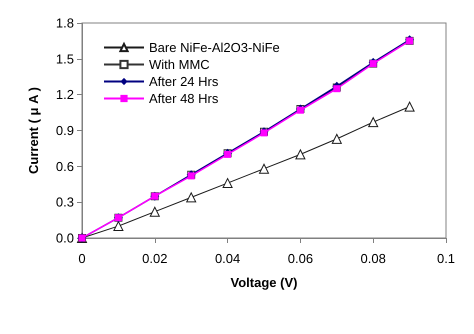  What do you see at coordinates (65, 202) in the screenshot?
I see `y-tick-label: 0.3` at bounding box center [65, 202].